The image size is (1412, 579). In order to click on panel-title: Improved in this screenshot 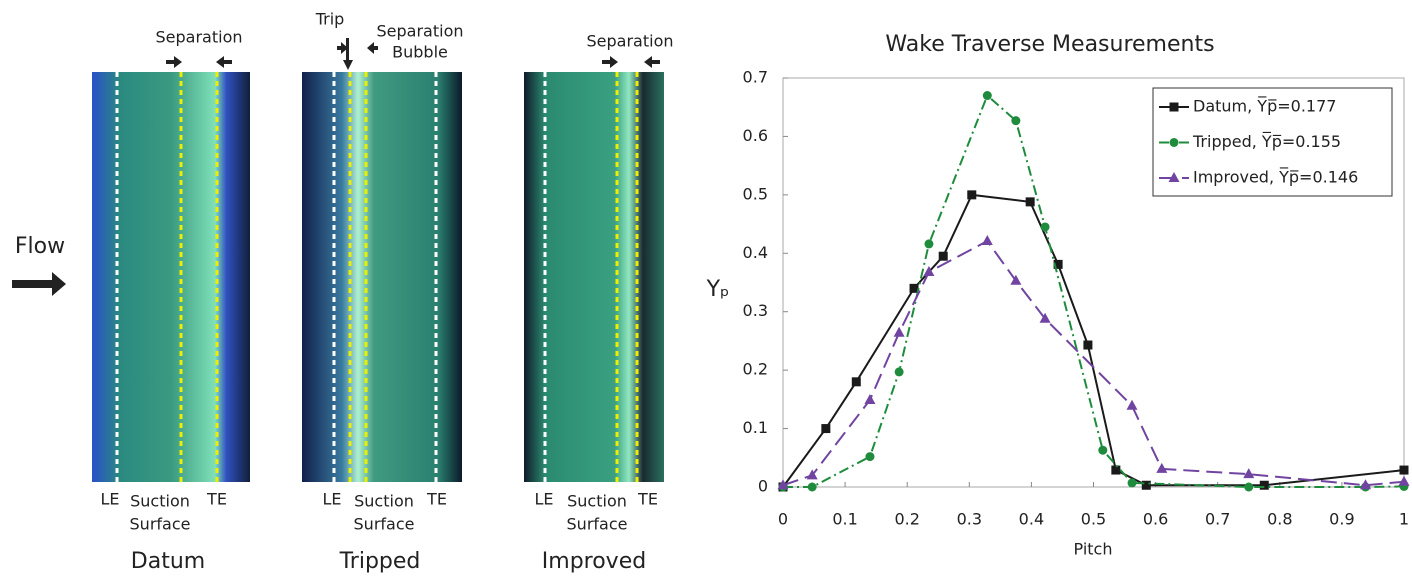, I will do `click(594, 561)`.